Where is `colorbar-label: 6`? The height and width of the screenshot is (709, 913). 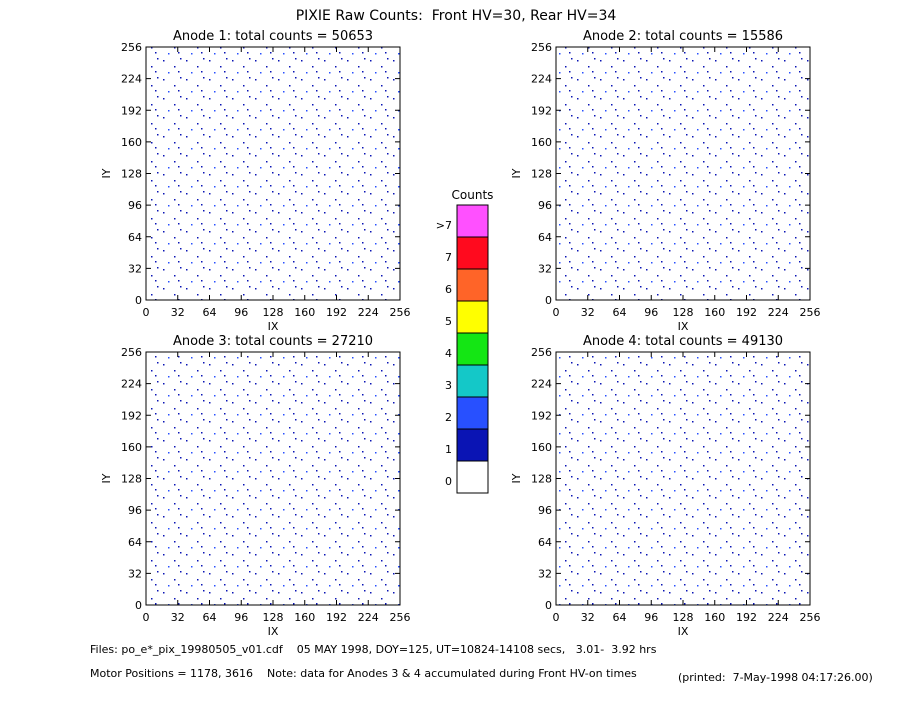
colorbar-label: 6 is located at coordinates (448, 289).